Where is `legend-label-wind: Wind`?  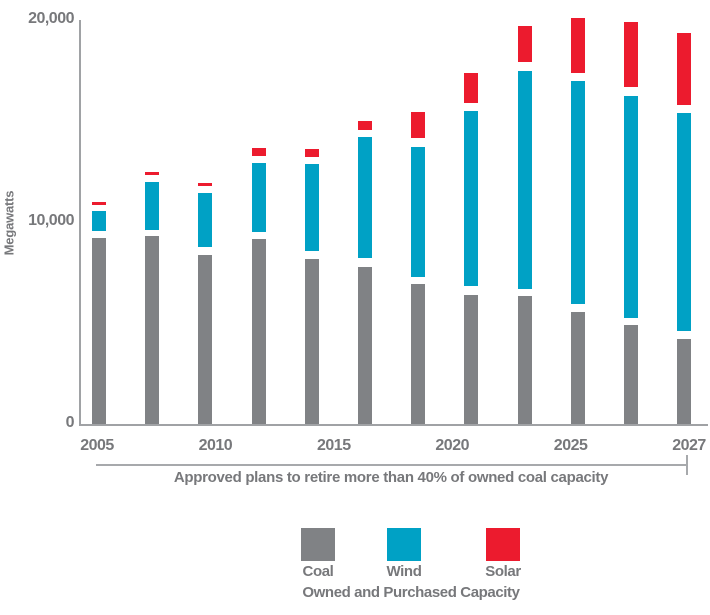
legend-label-wind: Wind is located at coordinates (404, 571).